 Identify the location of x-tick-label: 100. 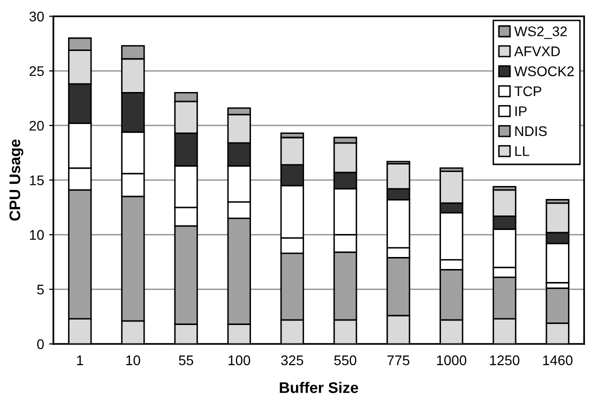
(239, 360).